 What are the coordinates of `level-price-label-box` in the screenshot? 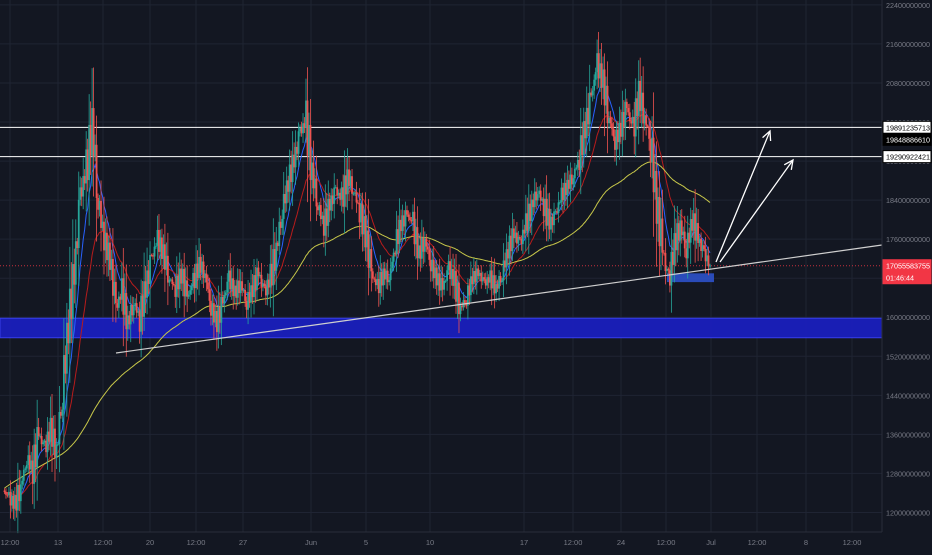 It's located at (907, 157).